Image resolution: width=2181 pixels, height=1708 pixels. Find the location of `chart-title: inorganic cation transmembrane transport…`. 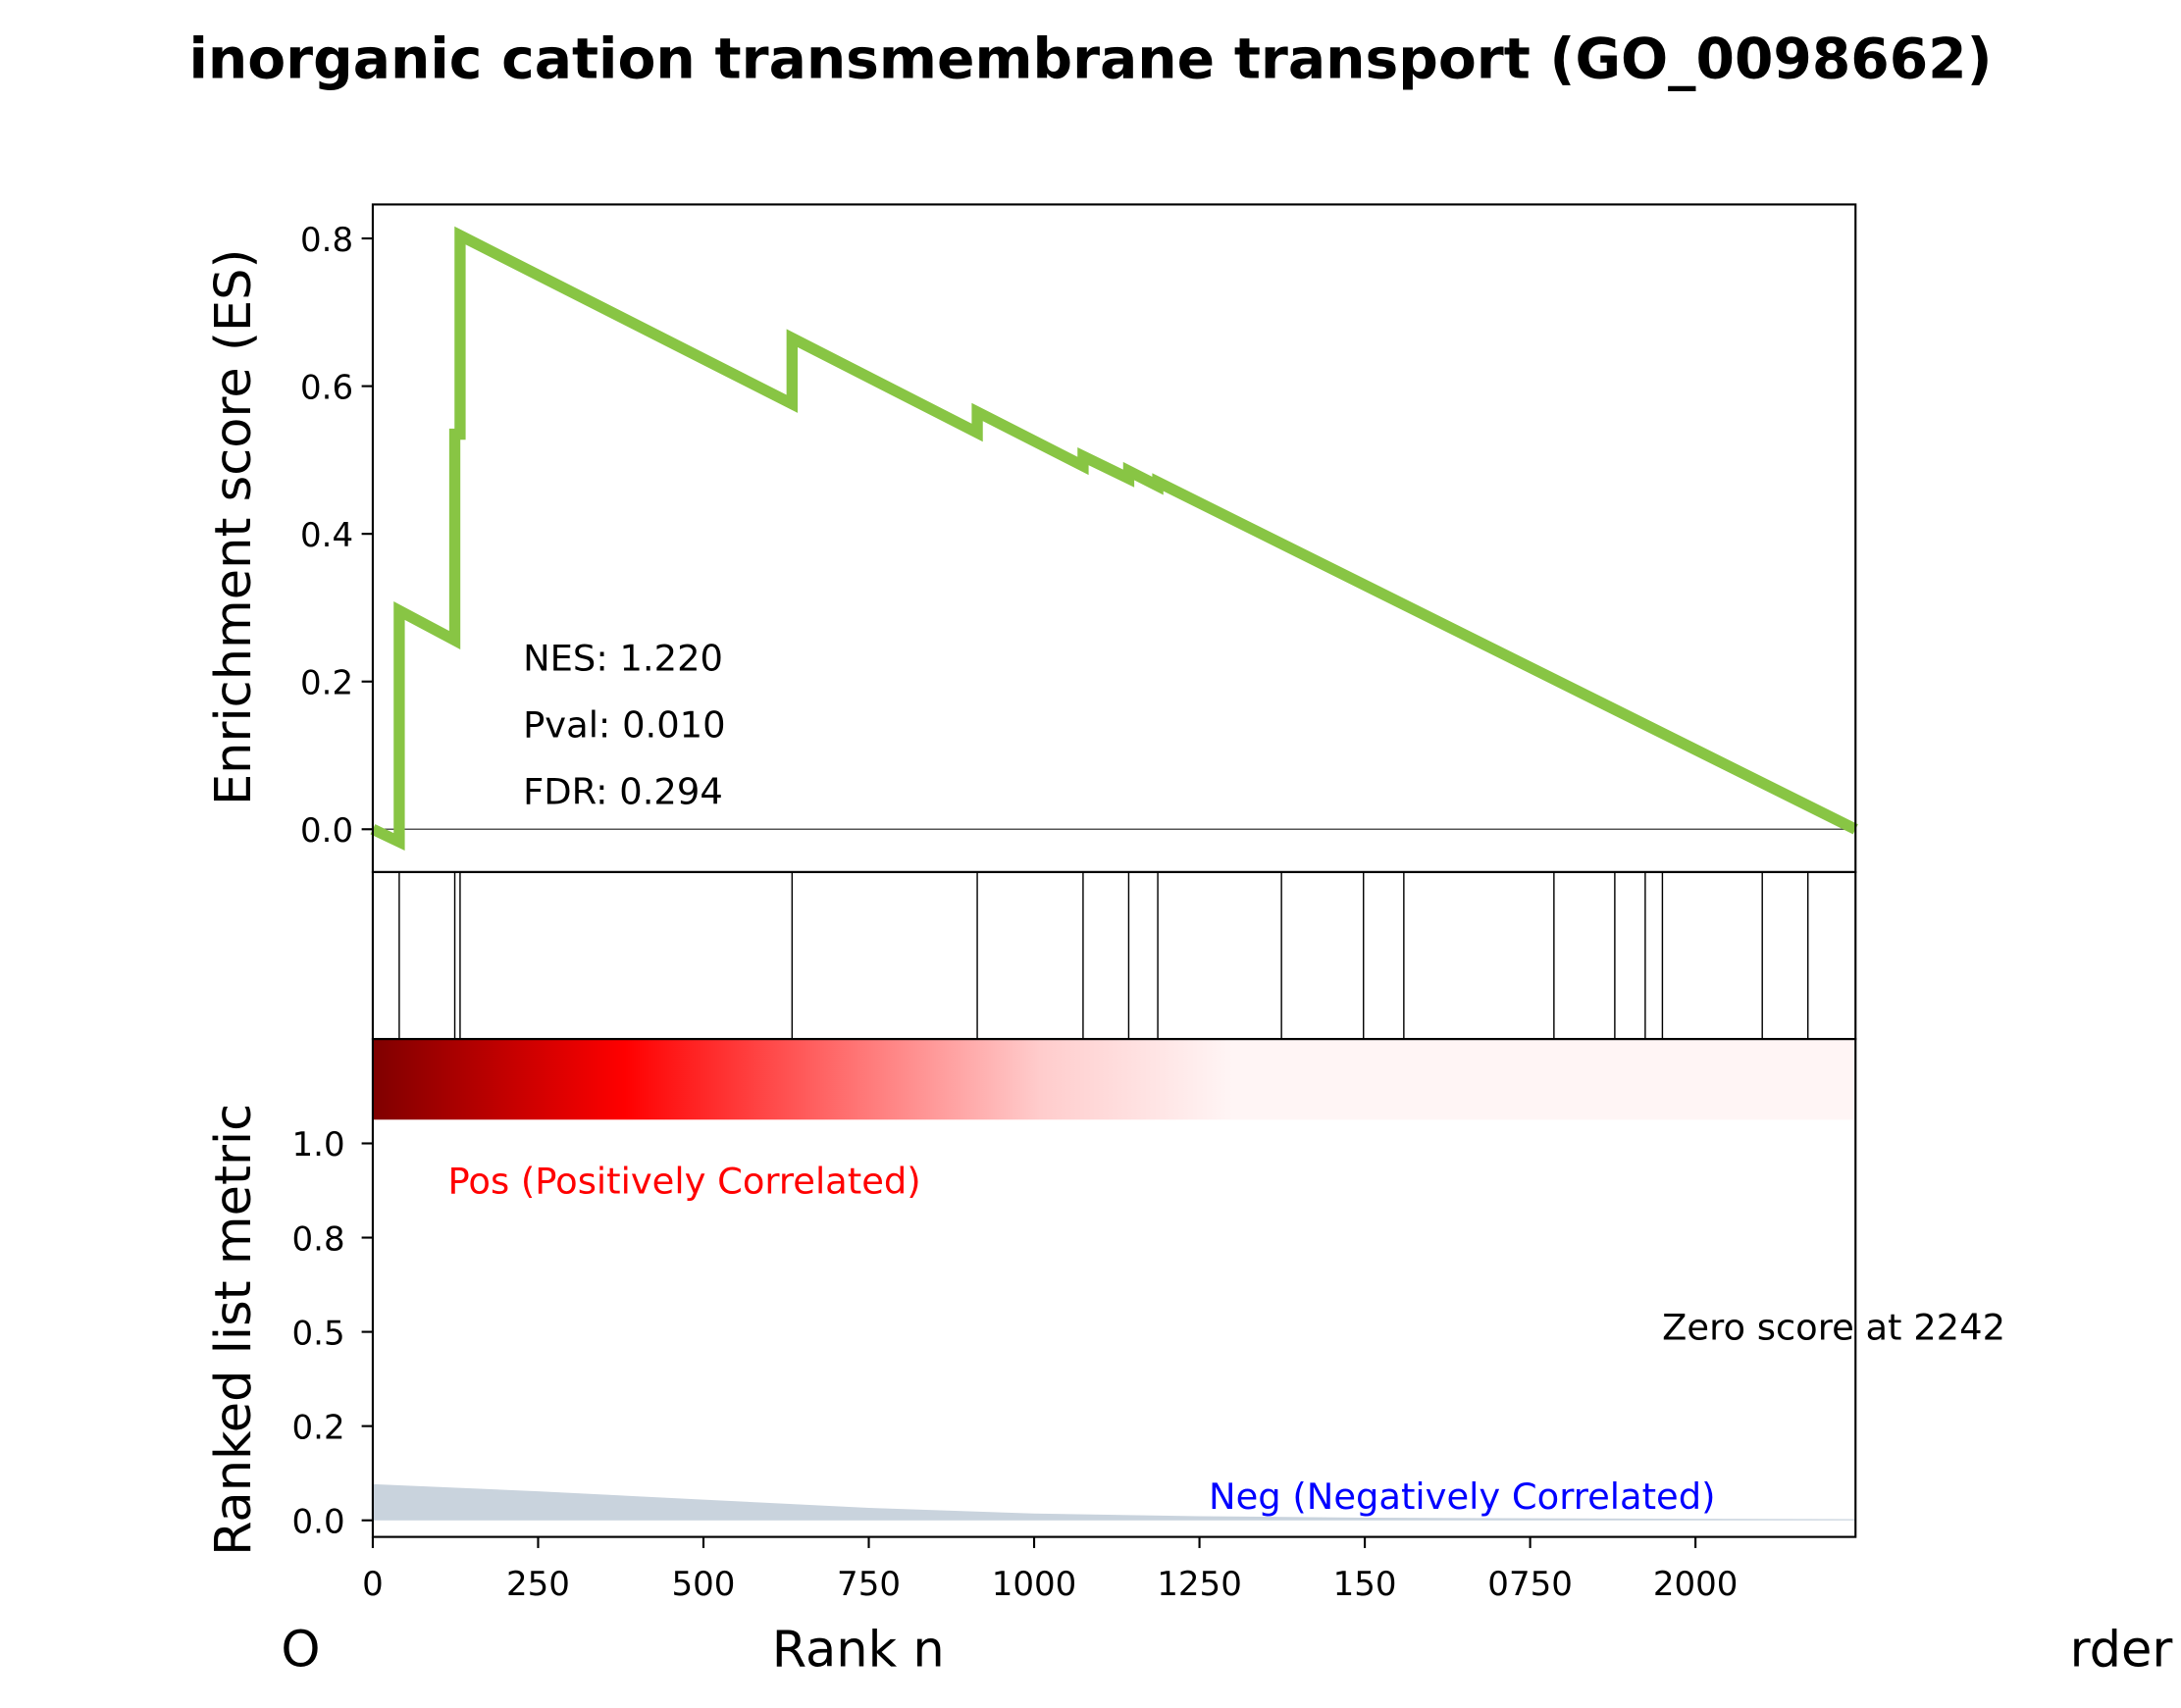

chart-title: inorganic cation transmembrane transport… is located at coordinates (1090, 59).